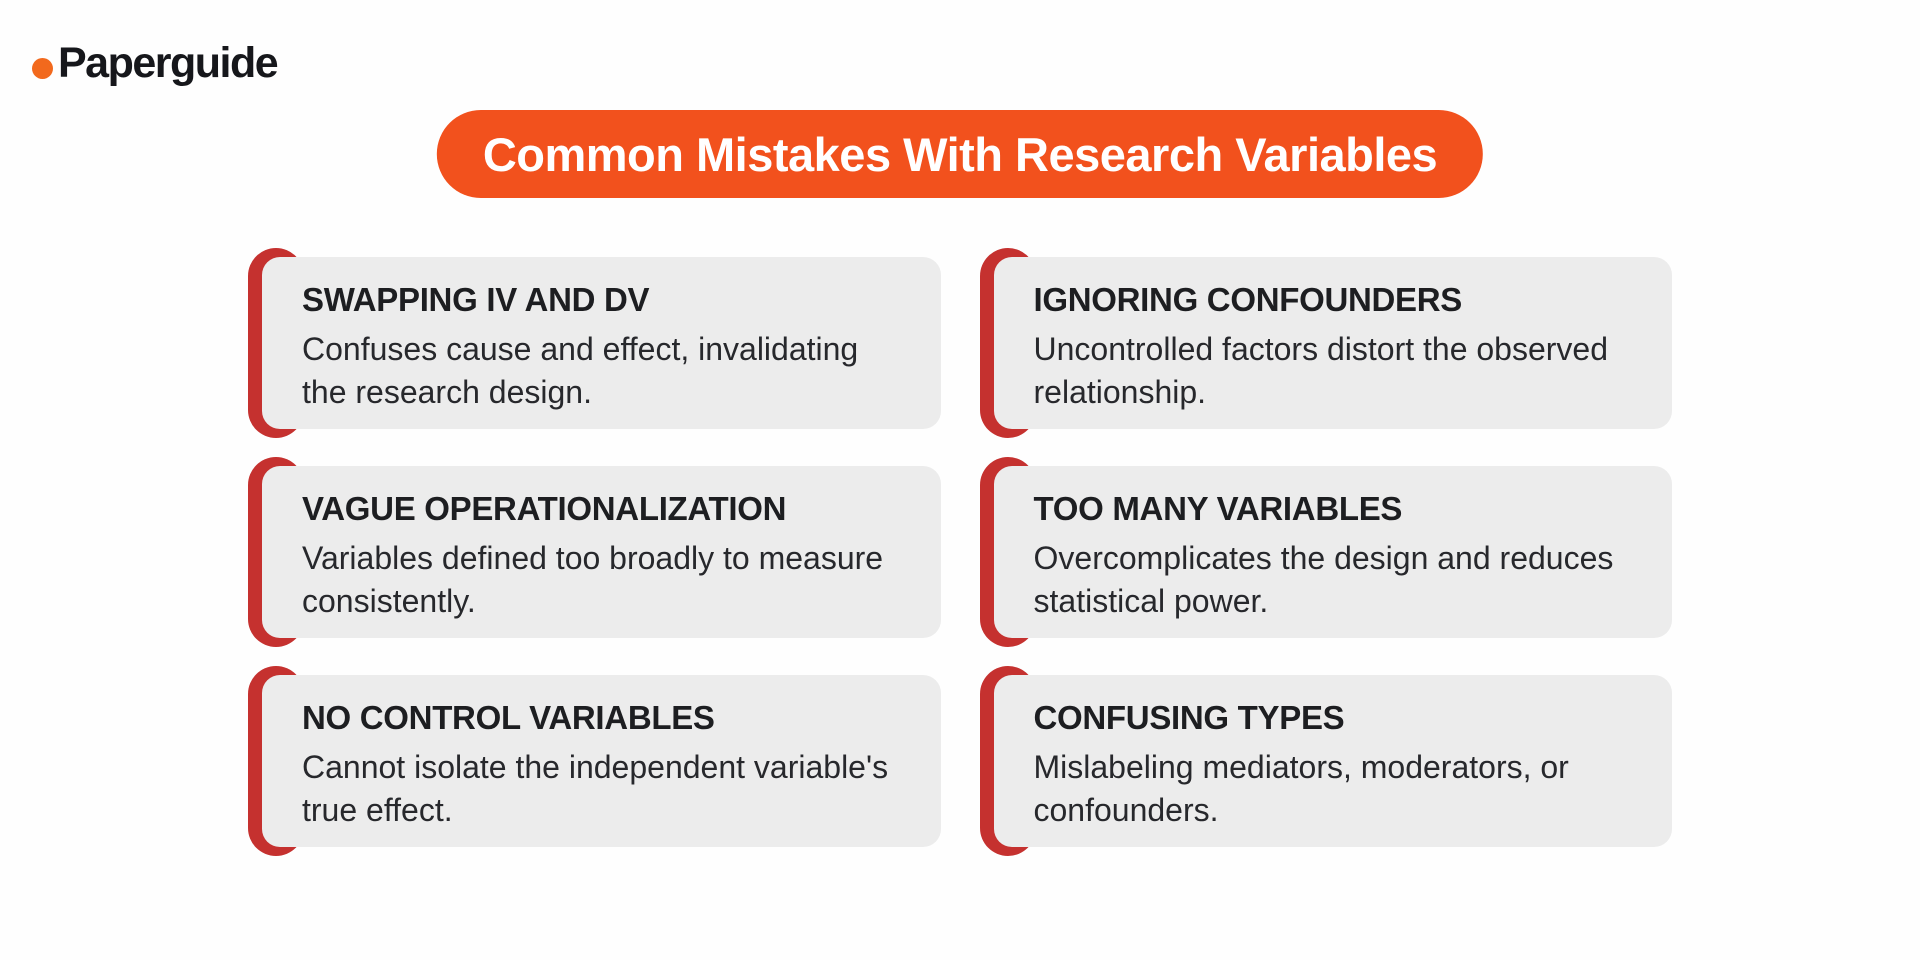 Image resolution: width=1920 pixels, height=960 pixels. I want to click on card-title: TOO MANY VARIABLES, so click(1218, 508).